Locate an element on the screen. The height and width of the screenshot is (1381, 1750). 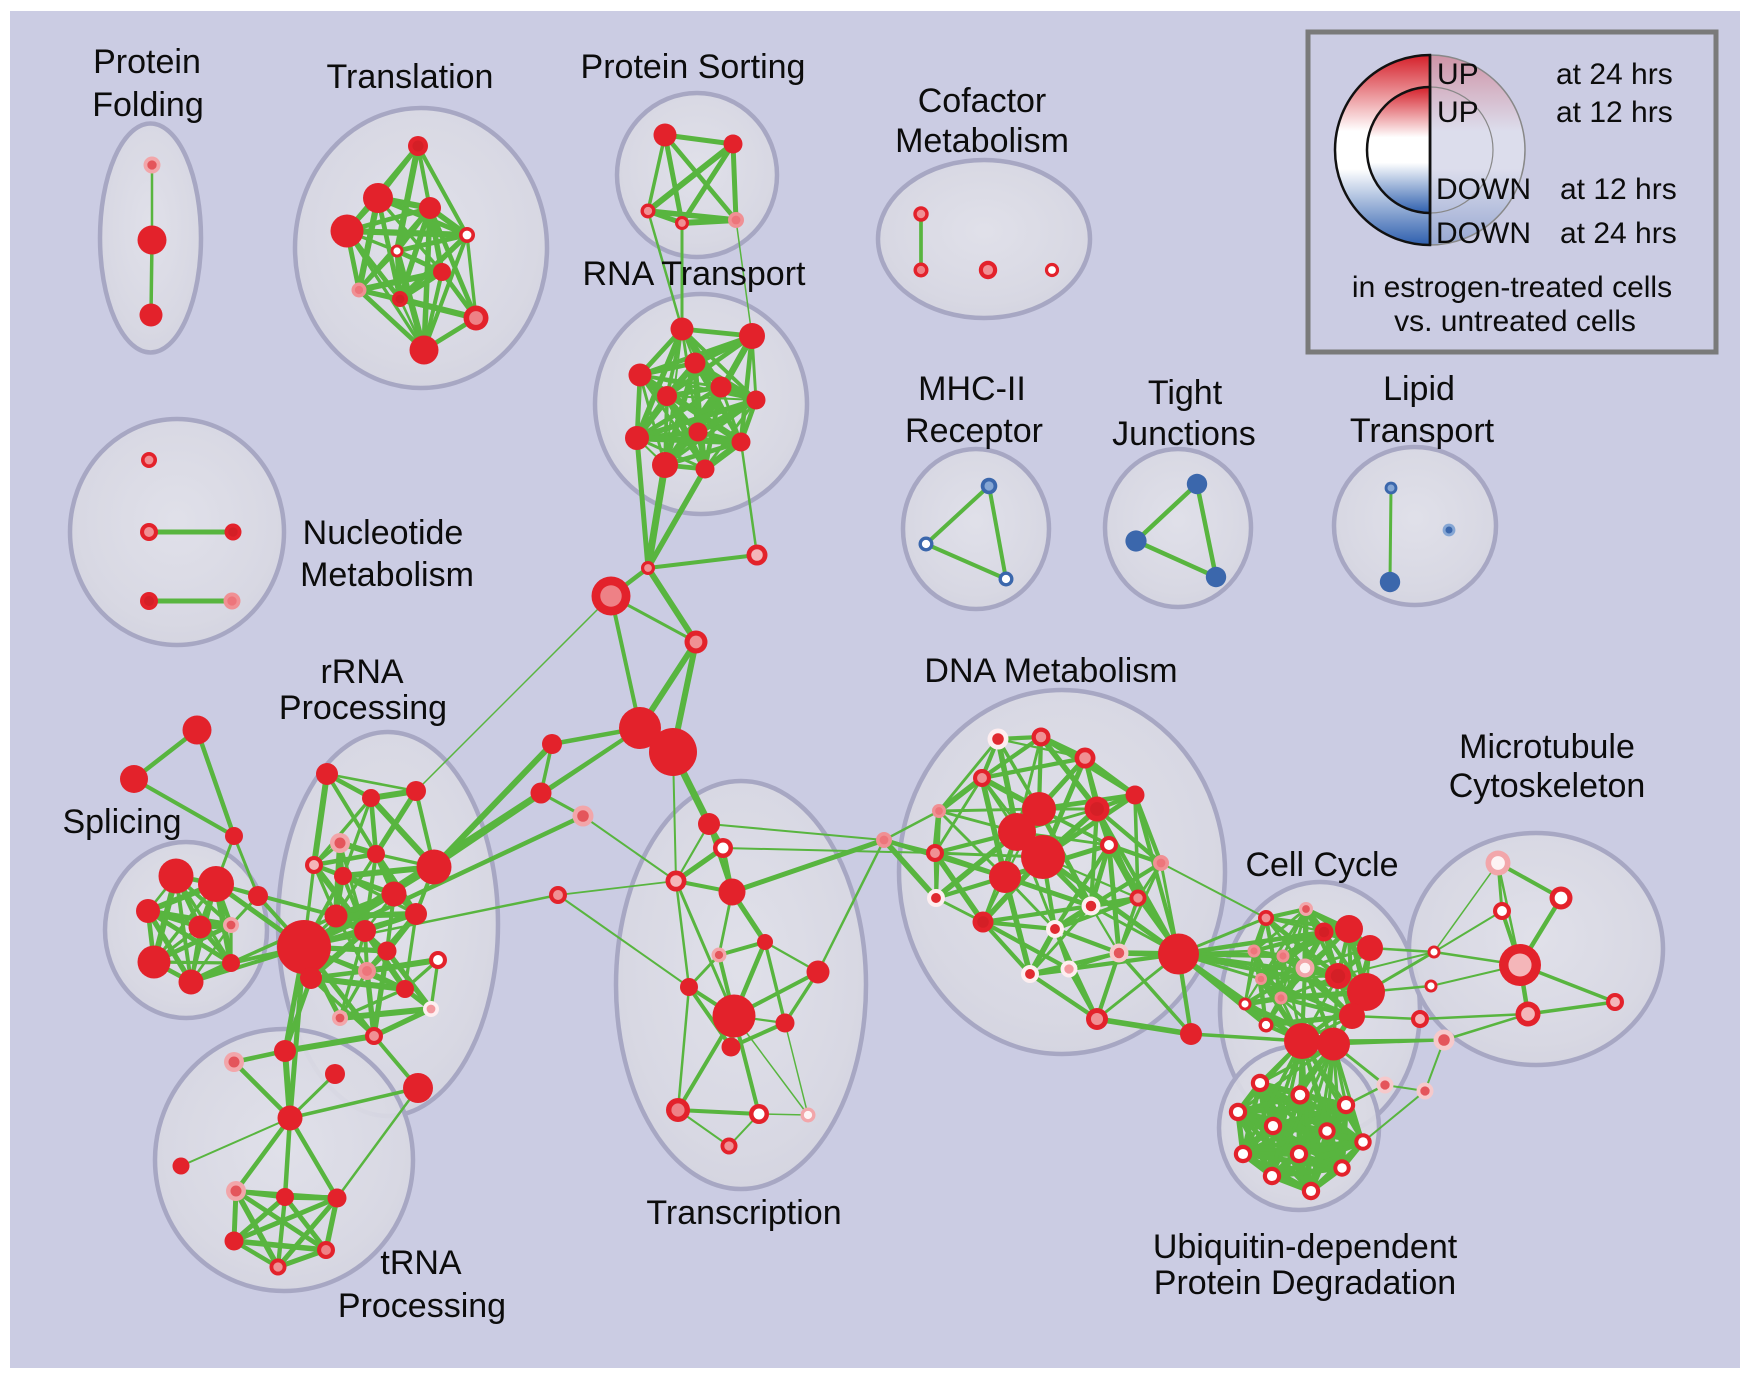
svg-text: vs. untreated cells is located at coordinates (1515, 321).